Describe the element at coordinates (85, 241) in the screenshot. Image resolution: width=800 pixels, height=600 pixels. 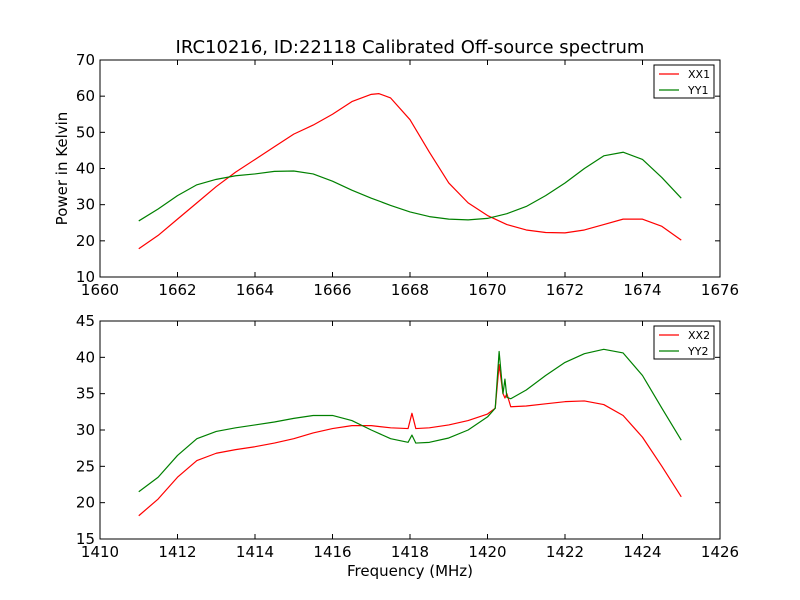
I see `top-y-tick-label: 20` at that location.